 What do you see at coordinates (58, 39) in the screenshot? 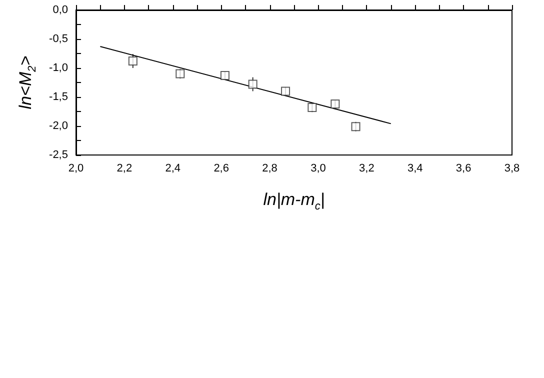
I see `y-tick-label: -0,5` at bounding box center [58, 39].